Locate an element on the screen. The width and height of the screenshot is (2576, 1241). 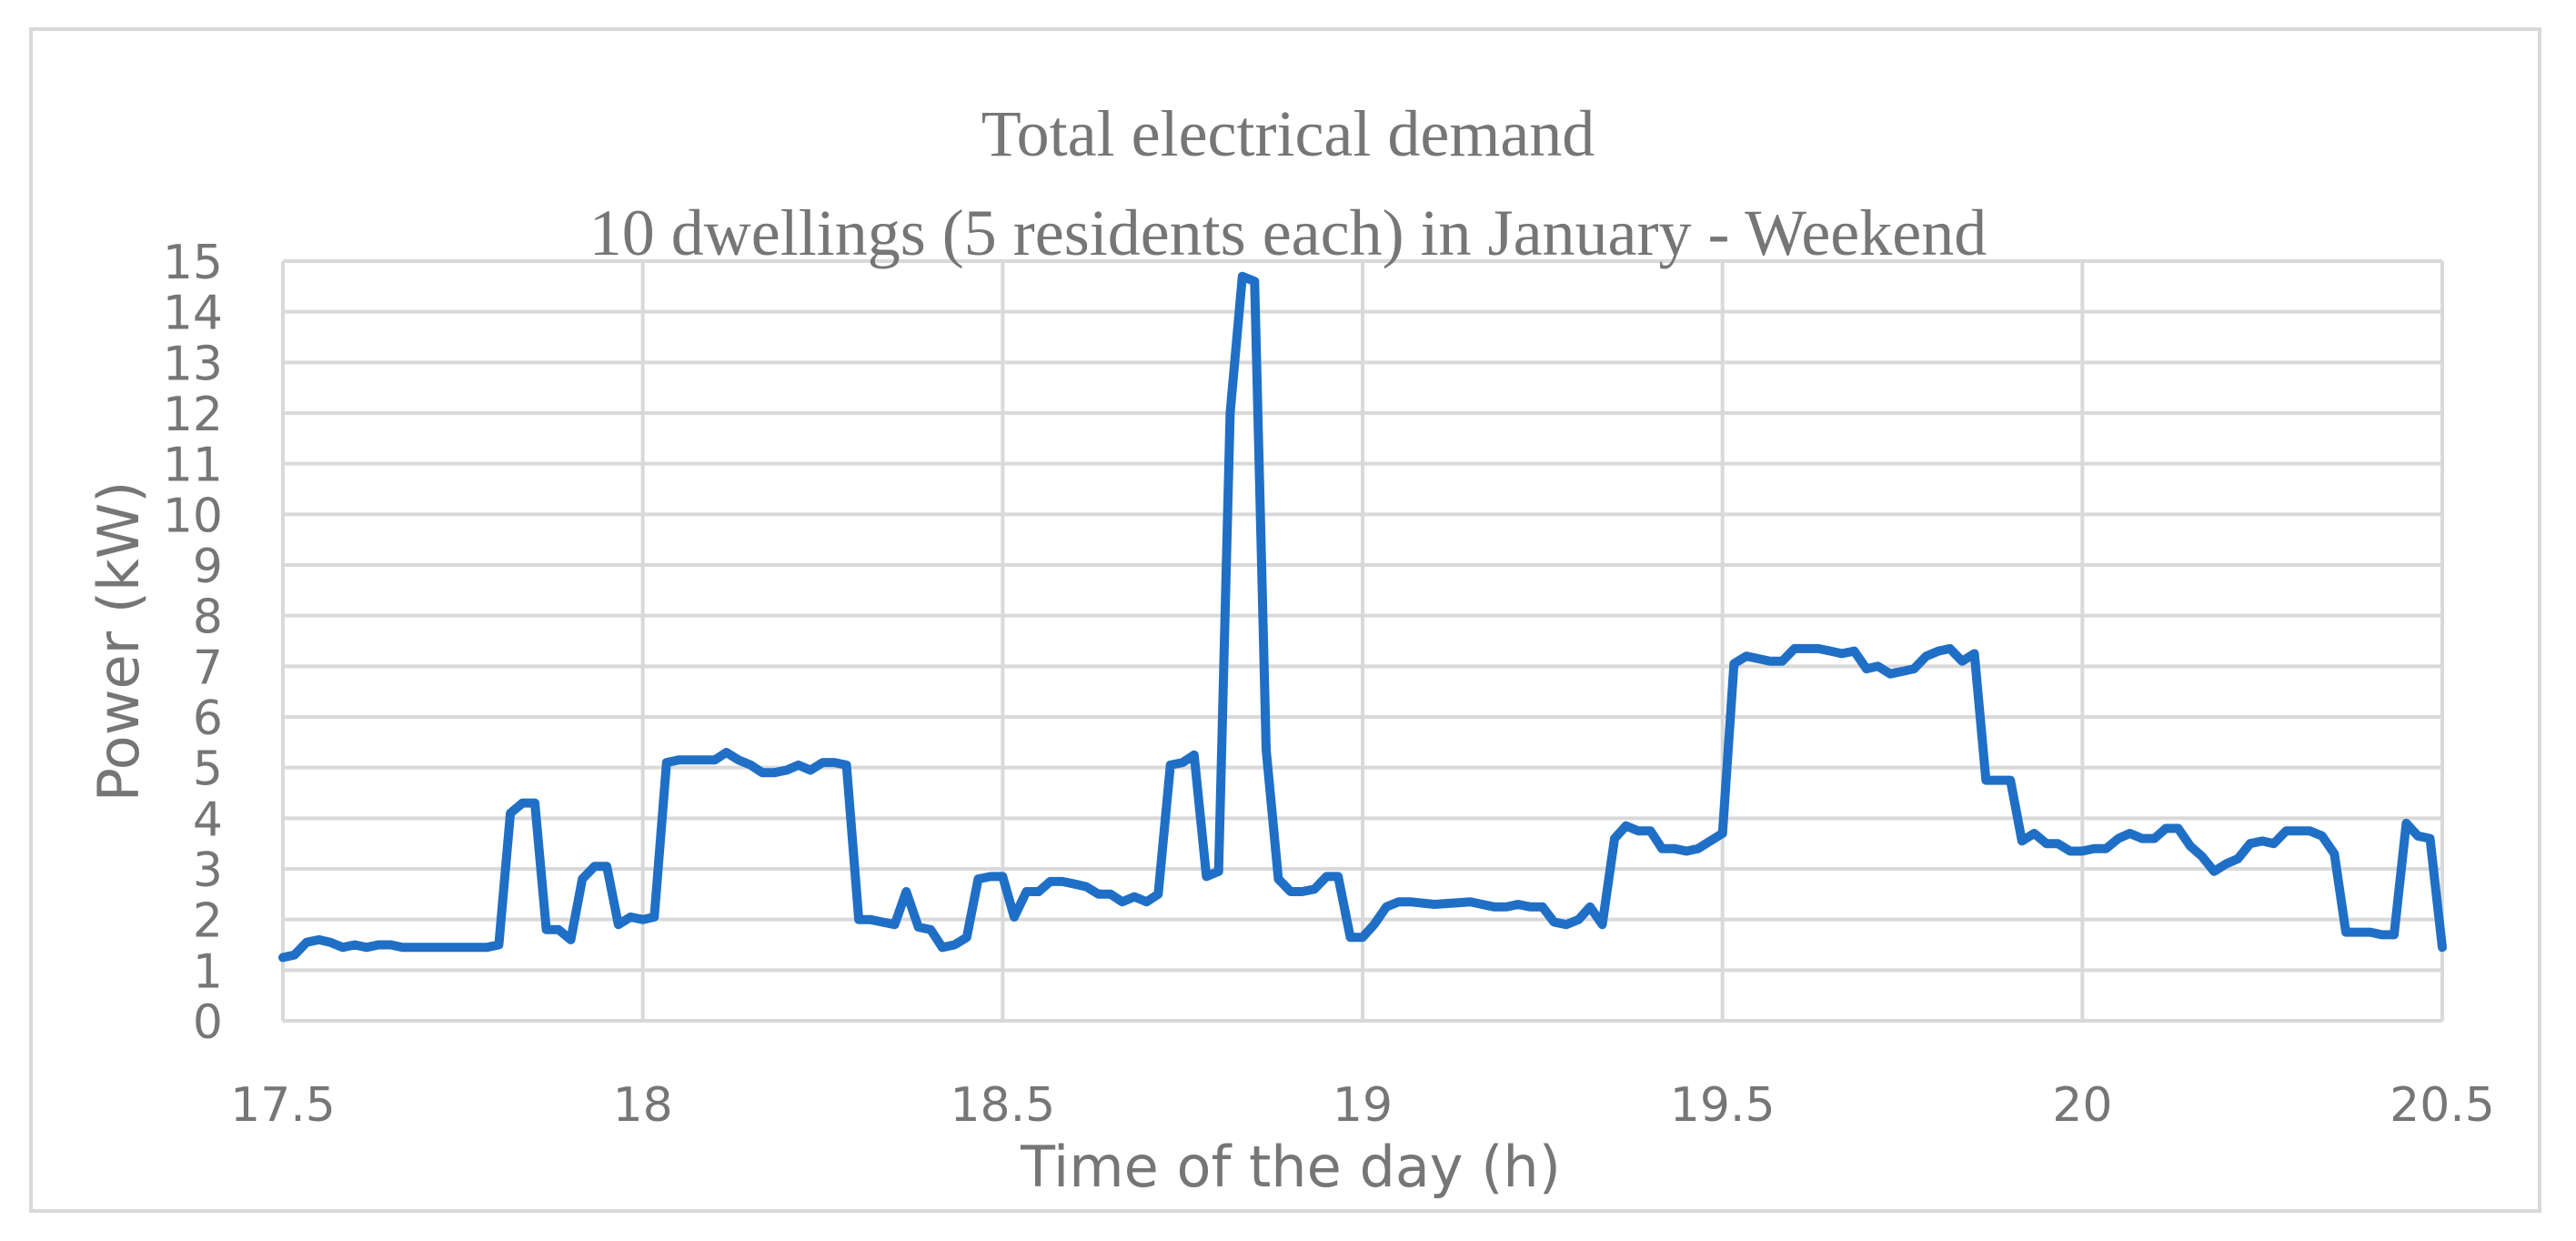
y-tick-label: 3 is located at coordinates (208, 870).